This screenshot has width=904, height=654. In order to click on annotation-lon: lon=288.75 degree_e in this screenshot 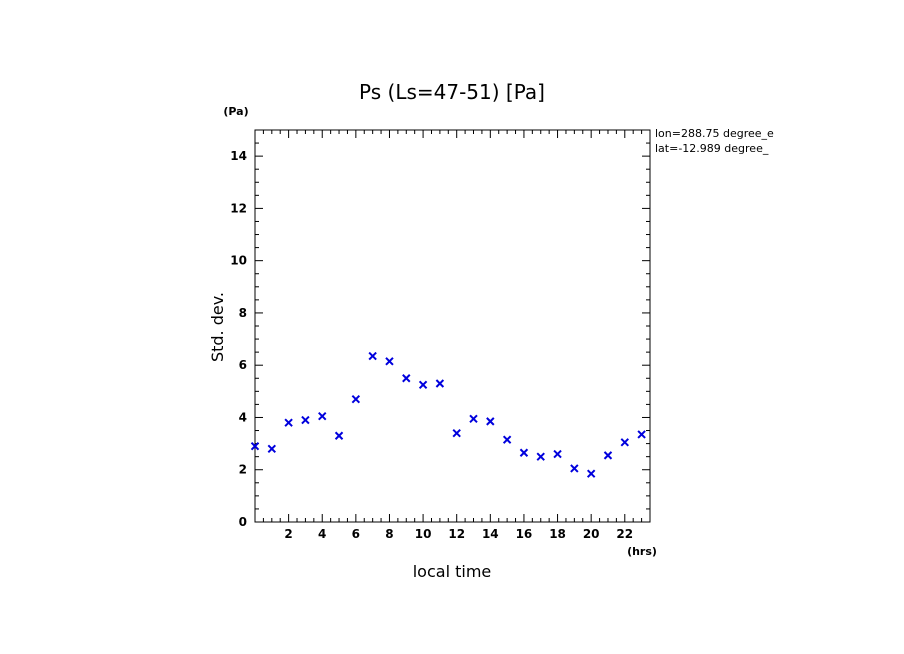, I will do `click(714, 133)`.